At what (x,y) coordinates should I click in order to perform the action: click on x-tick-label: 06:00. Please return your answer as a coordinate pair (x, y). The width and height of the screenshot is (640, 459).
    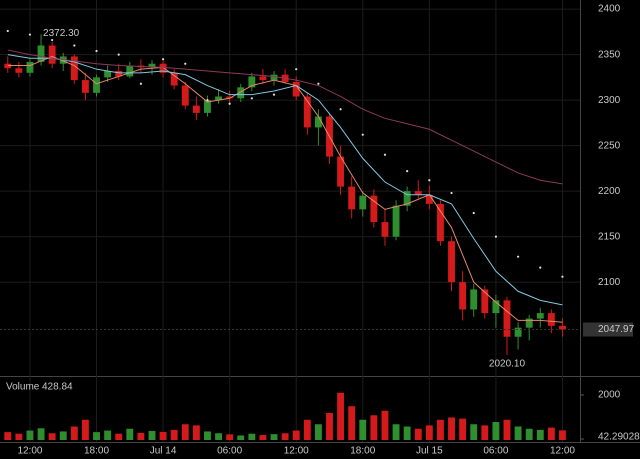
    Looking at the image, I should click on (495, 451).